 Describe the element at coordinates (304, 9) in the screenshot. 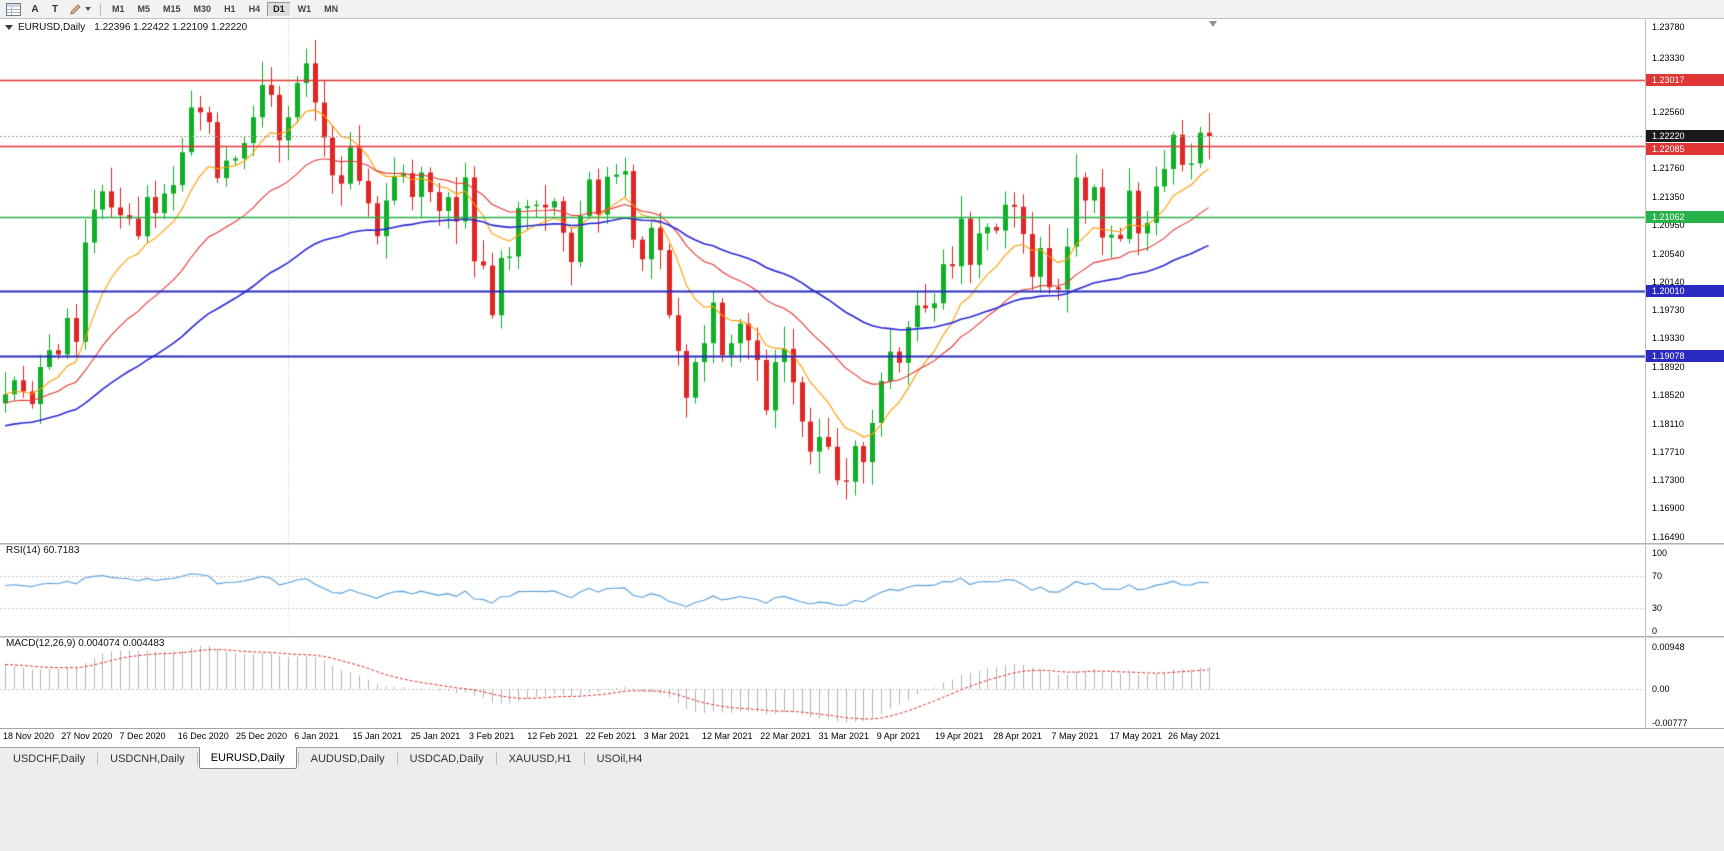

I see `timeframe-button-w1: W1` at that location.